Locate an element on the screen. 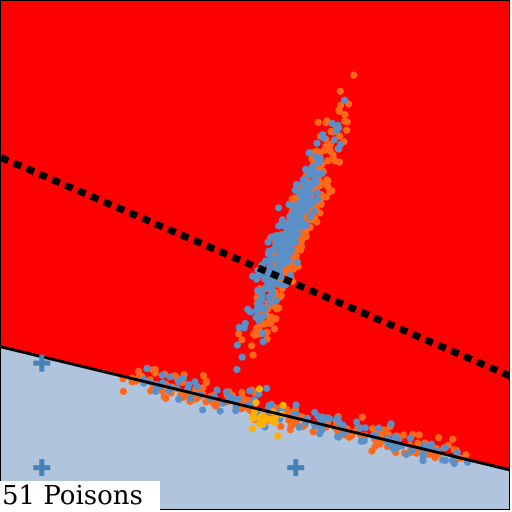  poison-count-label: 51 Poisons is located at coordinates (80, 496).